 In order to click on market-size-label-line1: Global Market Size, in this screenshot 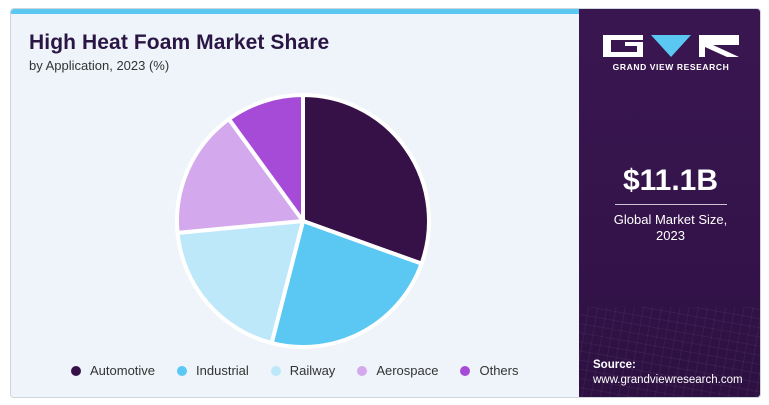, I will do `click(670, 219)`.